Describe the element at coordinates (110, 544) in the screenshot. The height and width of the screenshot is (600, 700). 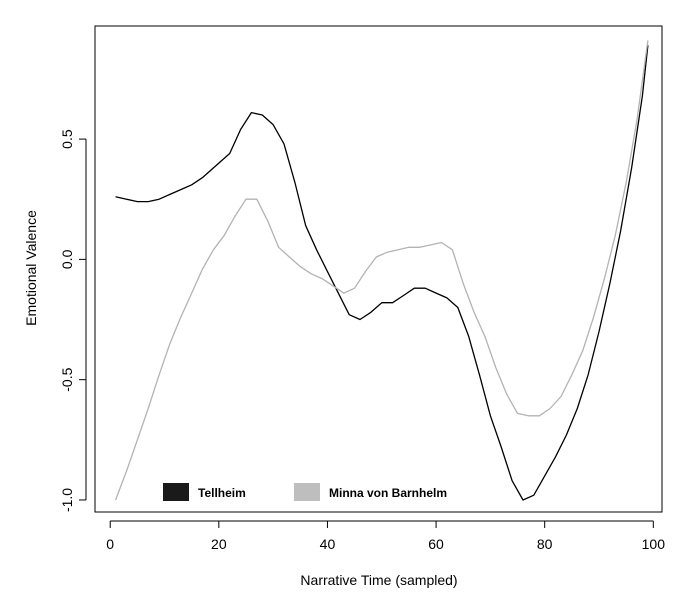
I see `x-tick-label: 0` at that location.